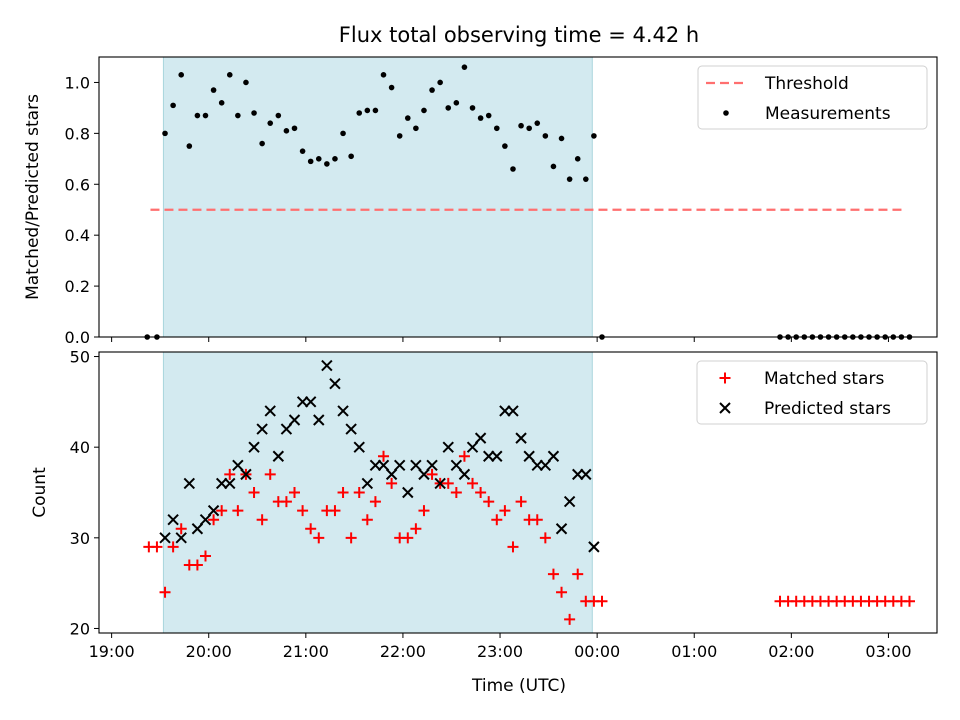  What do you see at coordinates (80, 538) in the screenshot?
I see `y-tick-label: 30` at bounding box center [80, 538].